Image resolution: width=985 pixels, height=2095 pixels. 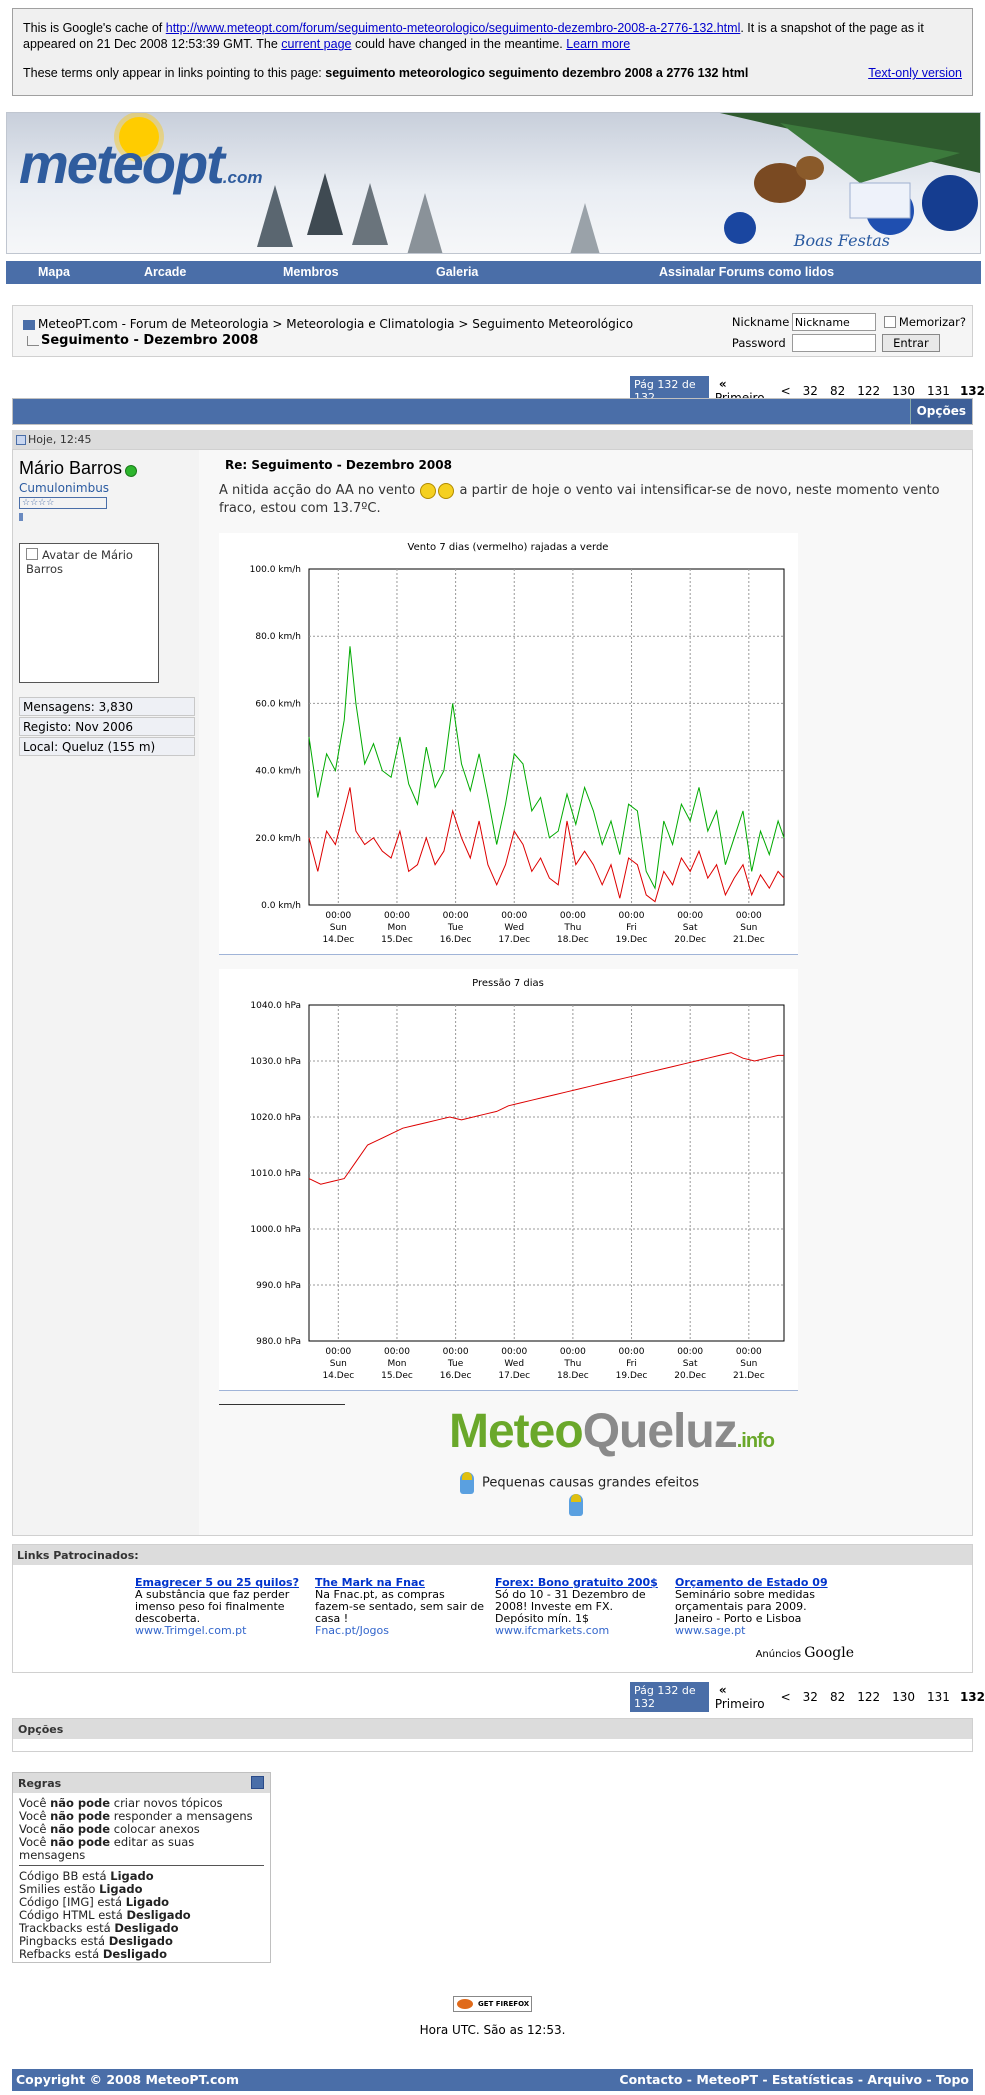 What do you see at coordinates (191, 1630) in the screenshot?
I see `ad-url: www.Trimgel.com.pt` at bounding box center [191, 1630].